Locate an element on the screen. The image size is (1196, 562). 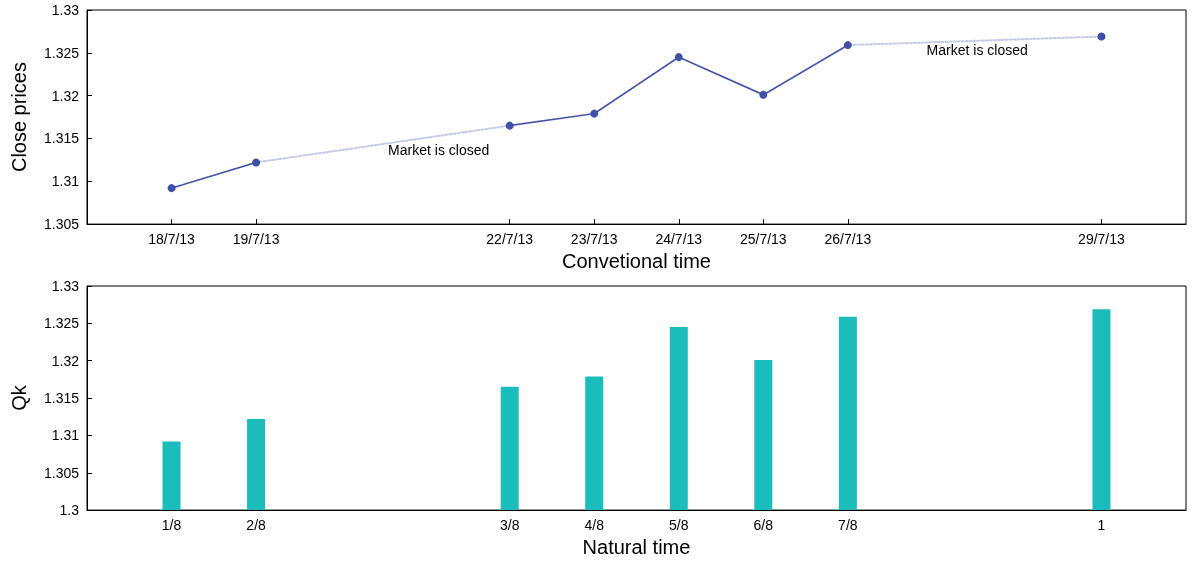
x-tick-label: 22/7/13 is located at coordinates (510, 239).